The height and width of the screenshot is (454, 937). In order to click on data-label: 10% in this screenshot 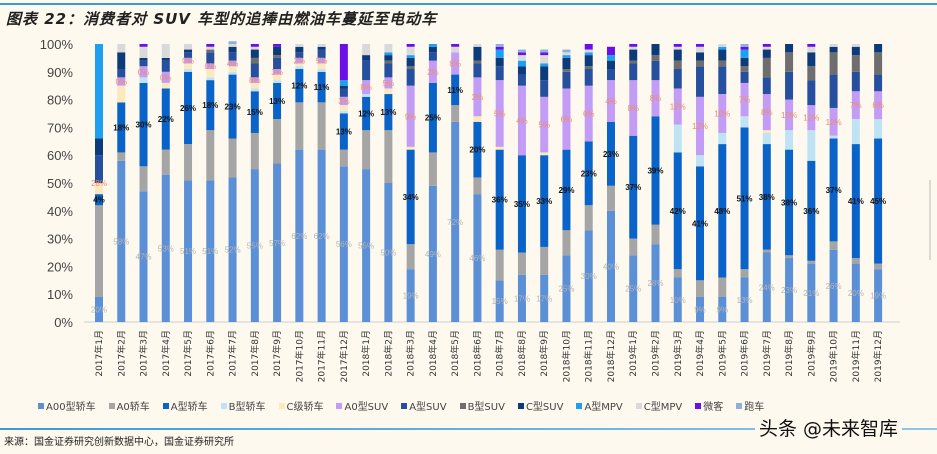, I will do `click(722, 114)`.